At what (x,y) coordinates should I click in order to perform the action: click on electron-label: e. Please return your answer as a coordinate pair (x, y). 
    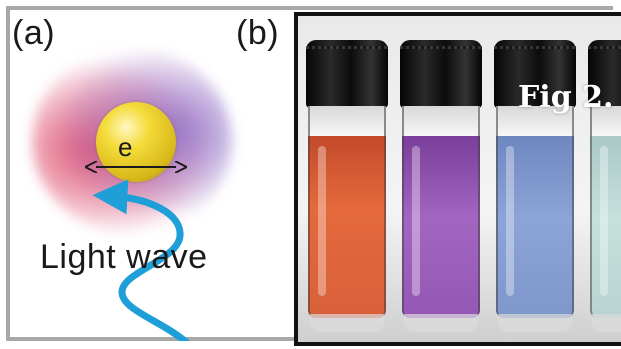
    Looking at the image, I should click on (125, 147).